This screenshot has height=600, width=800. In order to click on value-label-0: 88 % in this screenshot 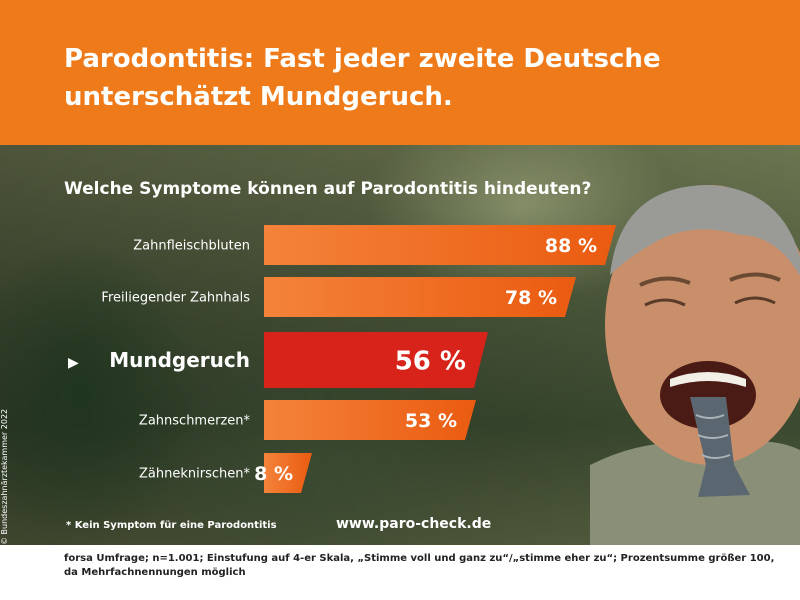, I will do `click(571, 246)`.